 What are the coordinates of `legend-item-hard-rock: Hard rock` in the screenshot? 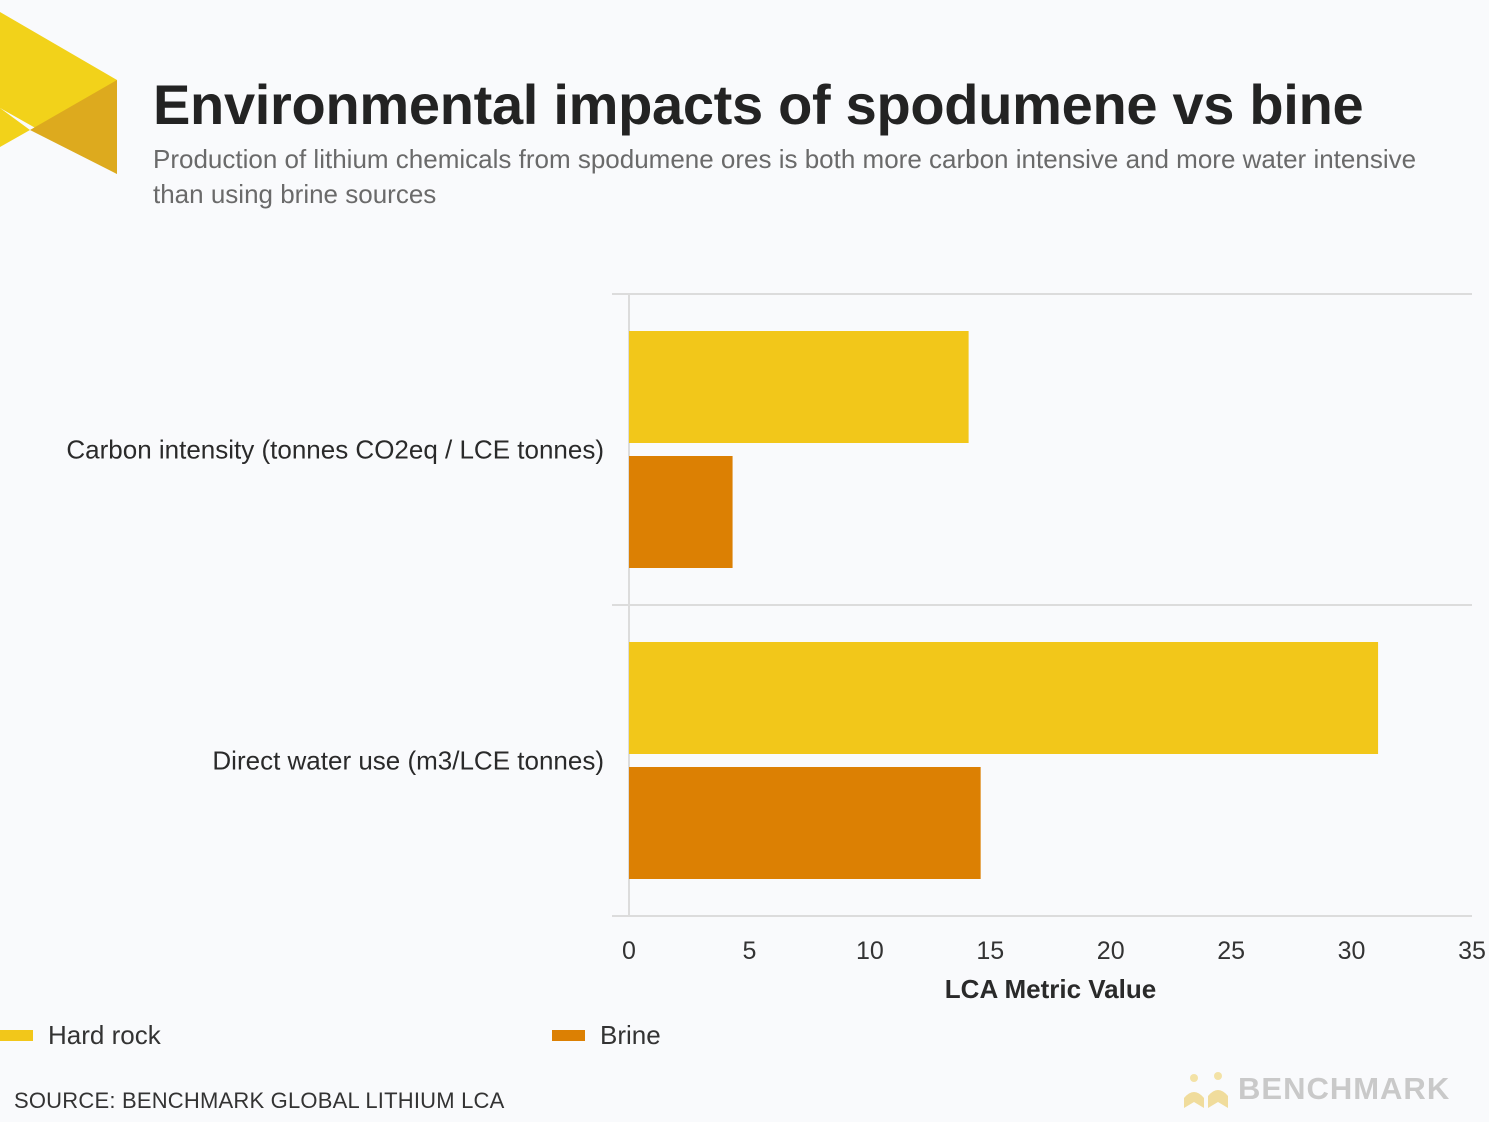 It's located at (80, 1035).